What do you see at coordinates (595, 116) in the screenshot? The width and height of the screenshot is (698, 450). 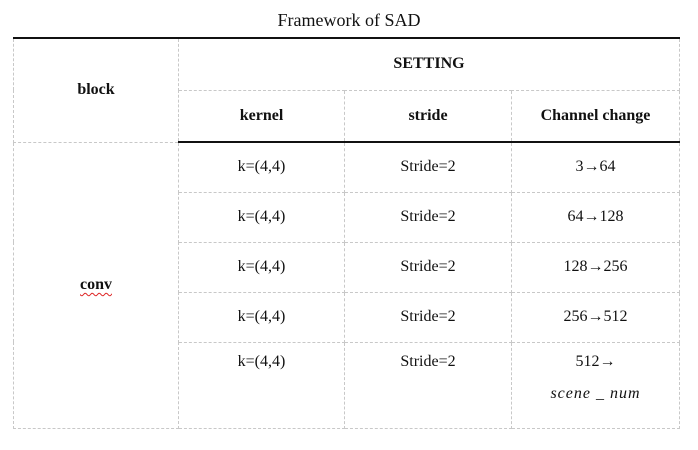 I see `header-channel-change: Channel change` at bounding box center [595, 116].